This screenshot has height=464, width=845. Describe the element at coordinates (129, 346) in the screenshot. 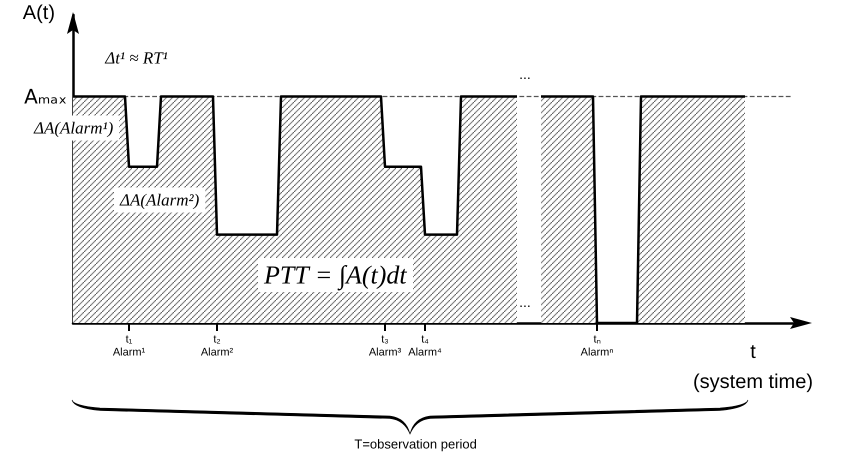

I see `x-tick-label: t₁ Alarm¹` at that location.